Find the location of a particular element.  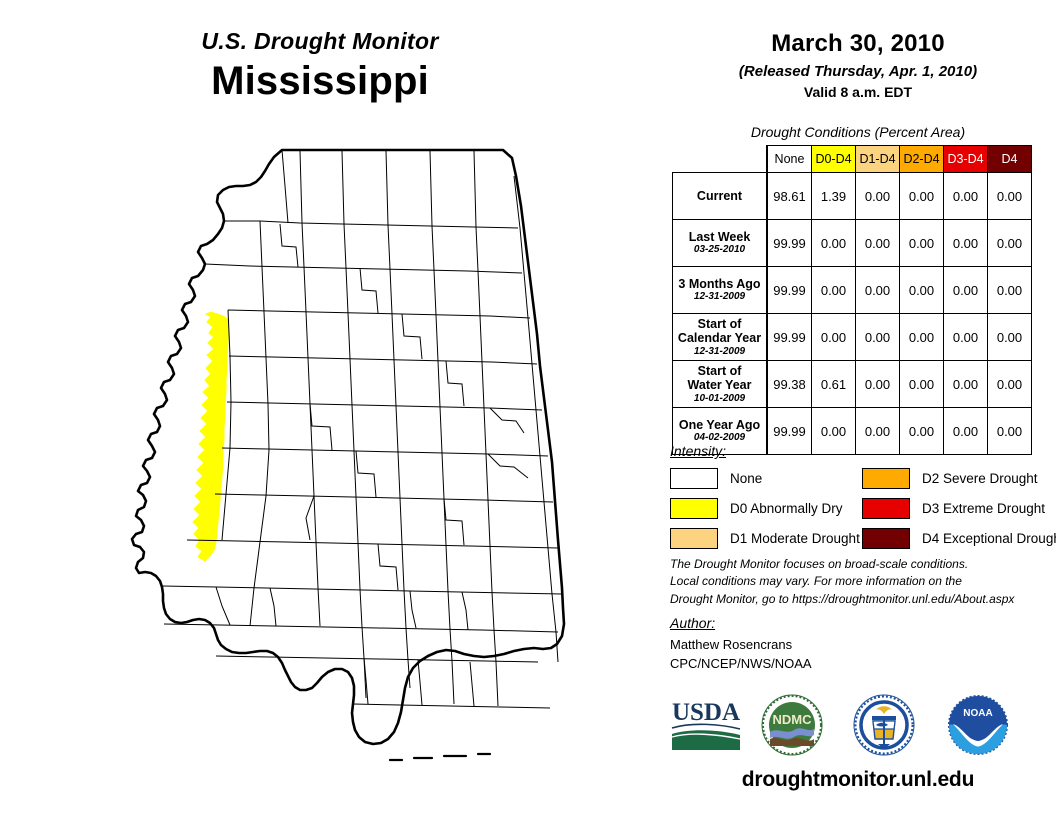

legend-label: None is located at coordinates (746, 478).